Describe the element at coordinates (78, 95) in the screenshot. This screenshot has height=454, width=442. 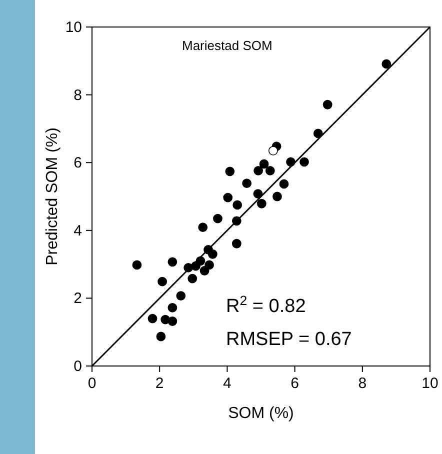
I see `y-tick-label: 8` at that location.